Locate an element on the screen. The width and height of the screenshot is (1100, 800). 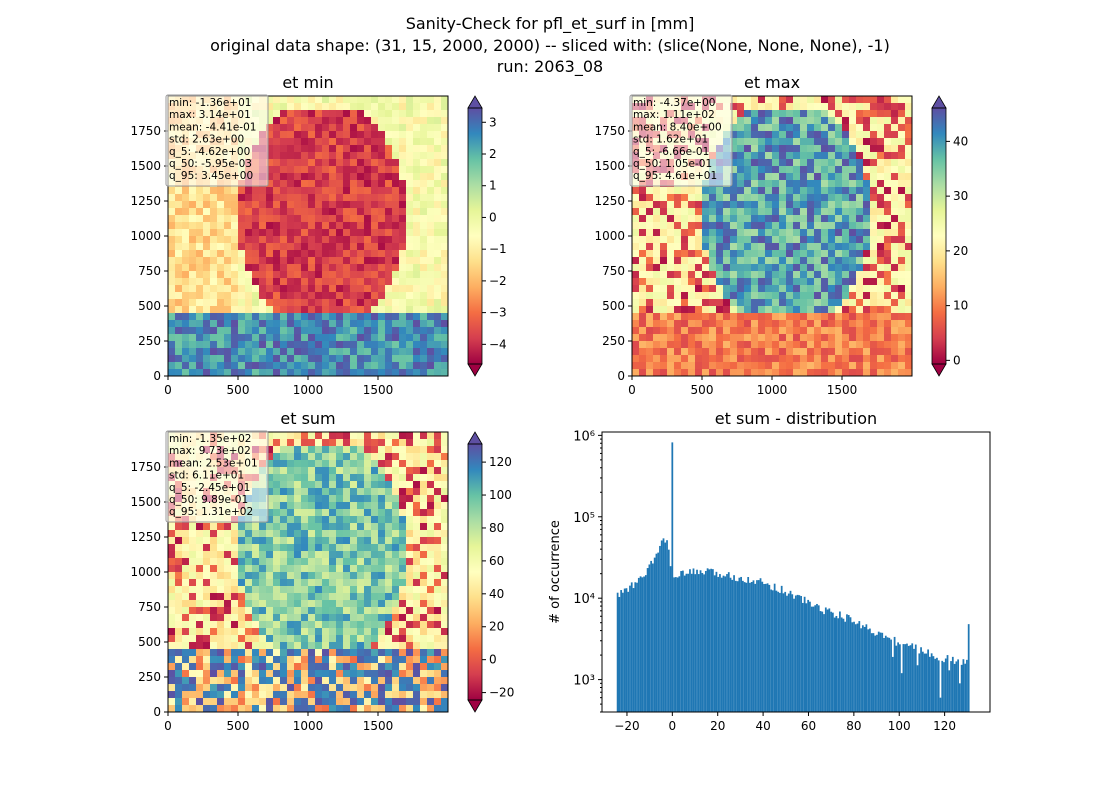
colorbar-tick-label: 0 is located at coordinates (493, 660).